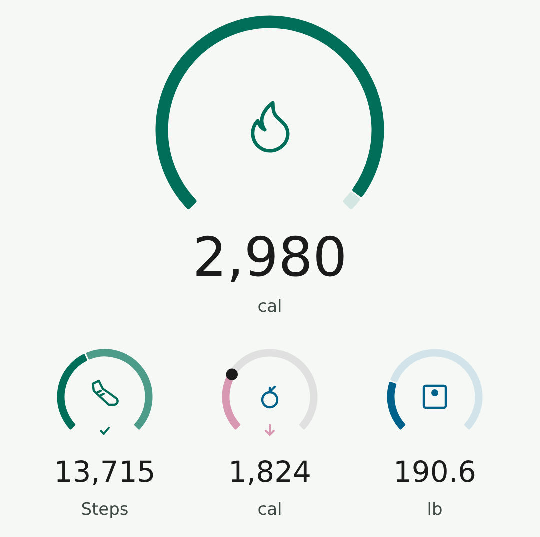 This screenshot has height=537, width=540. I want to click on text: 1,824, so click(270, 472).